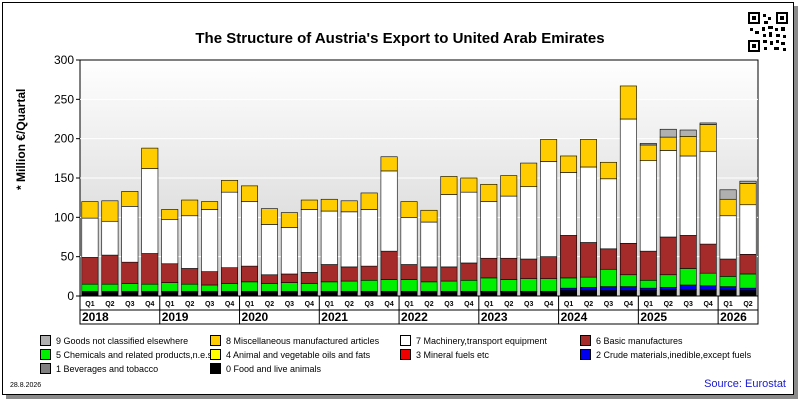 Image resolution: width=800 pixels, height=400 pixels. I want to click on legend-label: 8 Miscellaneous manufactured articles, so click(303, 340).